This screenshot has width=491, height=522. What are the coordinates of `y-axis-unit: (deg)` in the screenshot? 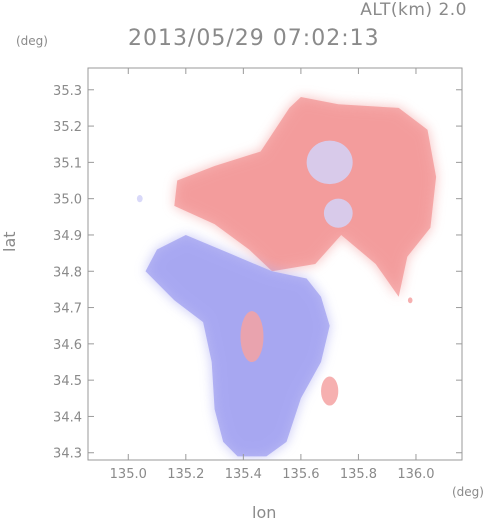 It's located at (32, 41).